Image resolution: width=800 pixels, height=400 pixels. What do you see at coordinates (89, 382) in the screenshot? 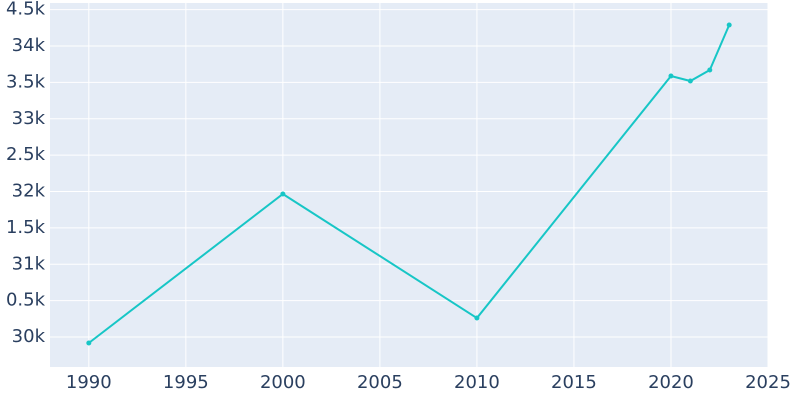
I see `x-tick-label: 1990` at bounding box center [89, 382].